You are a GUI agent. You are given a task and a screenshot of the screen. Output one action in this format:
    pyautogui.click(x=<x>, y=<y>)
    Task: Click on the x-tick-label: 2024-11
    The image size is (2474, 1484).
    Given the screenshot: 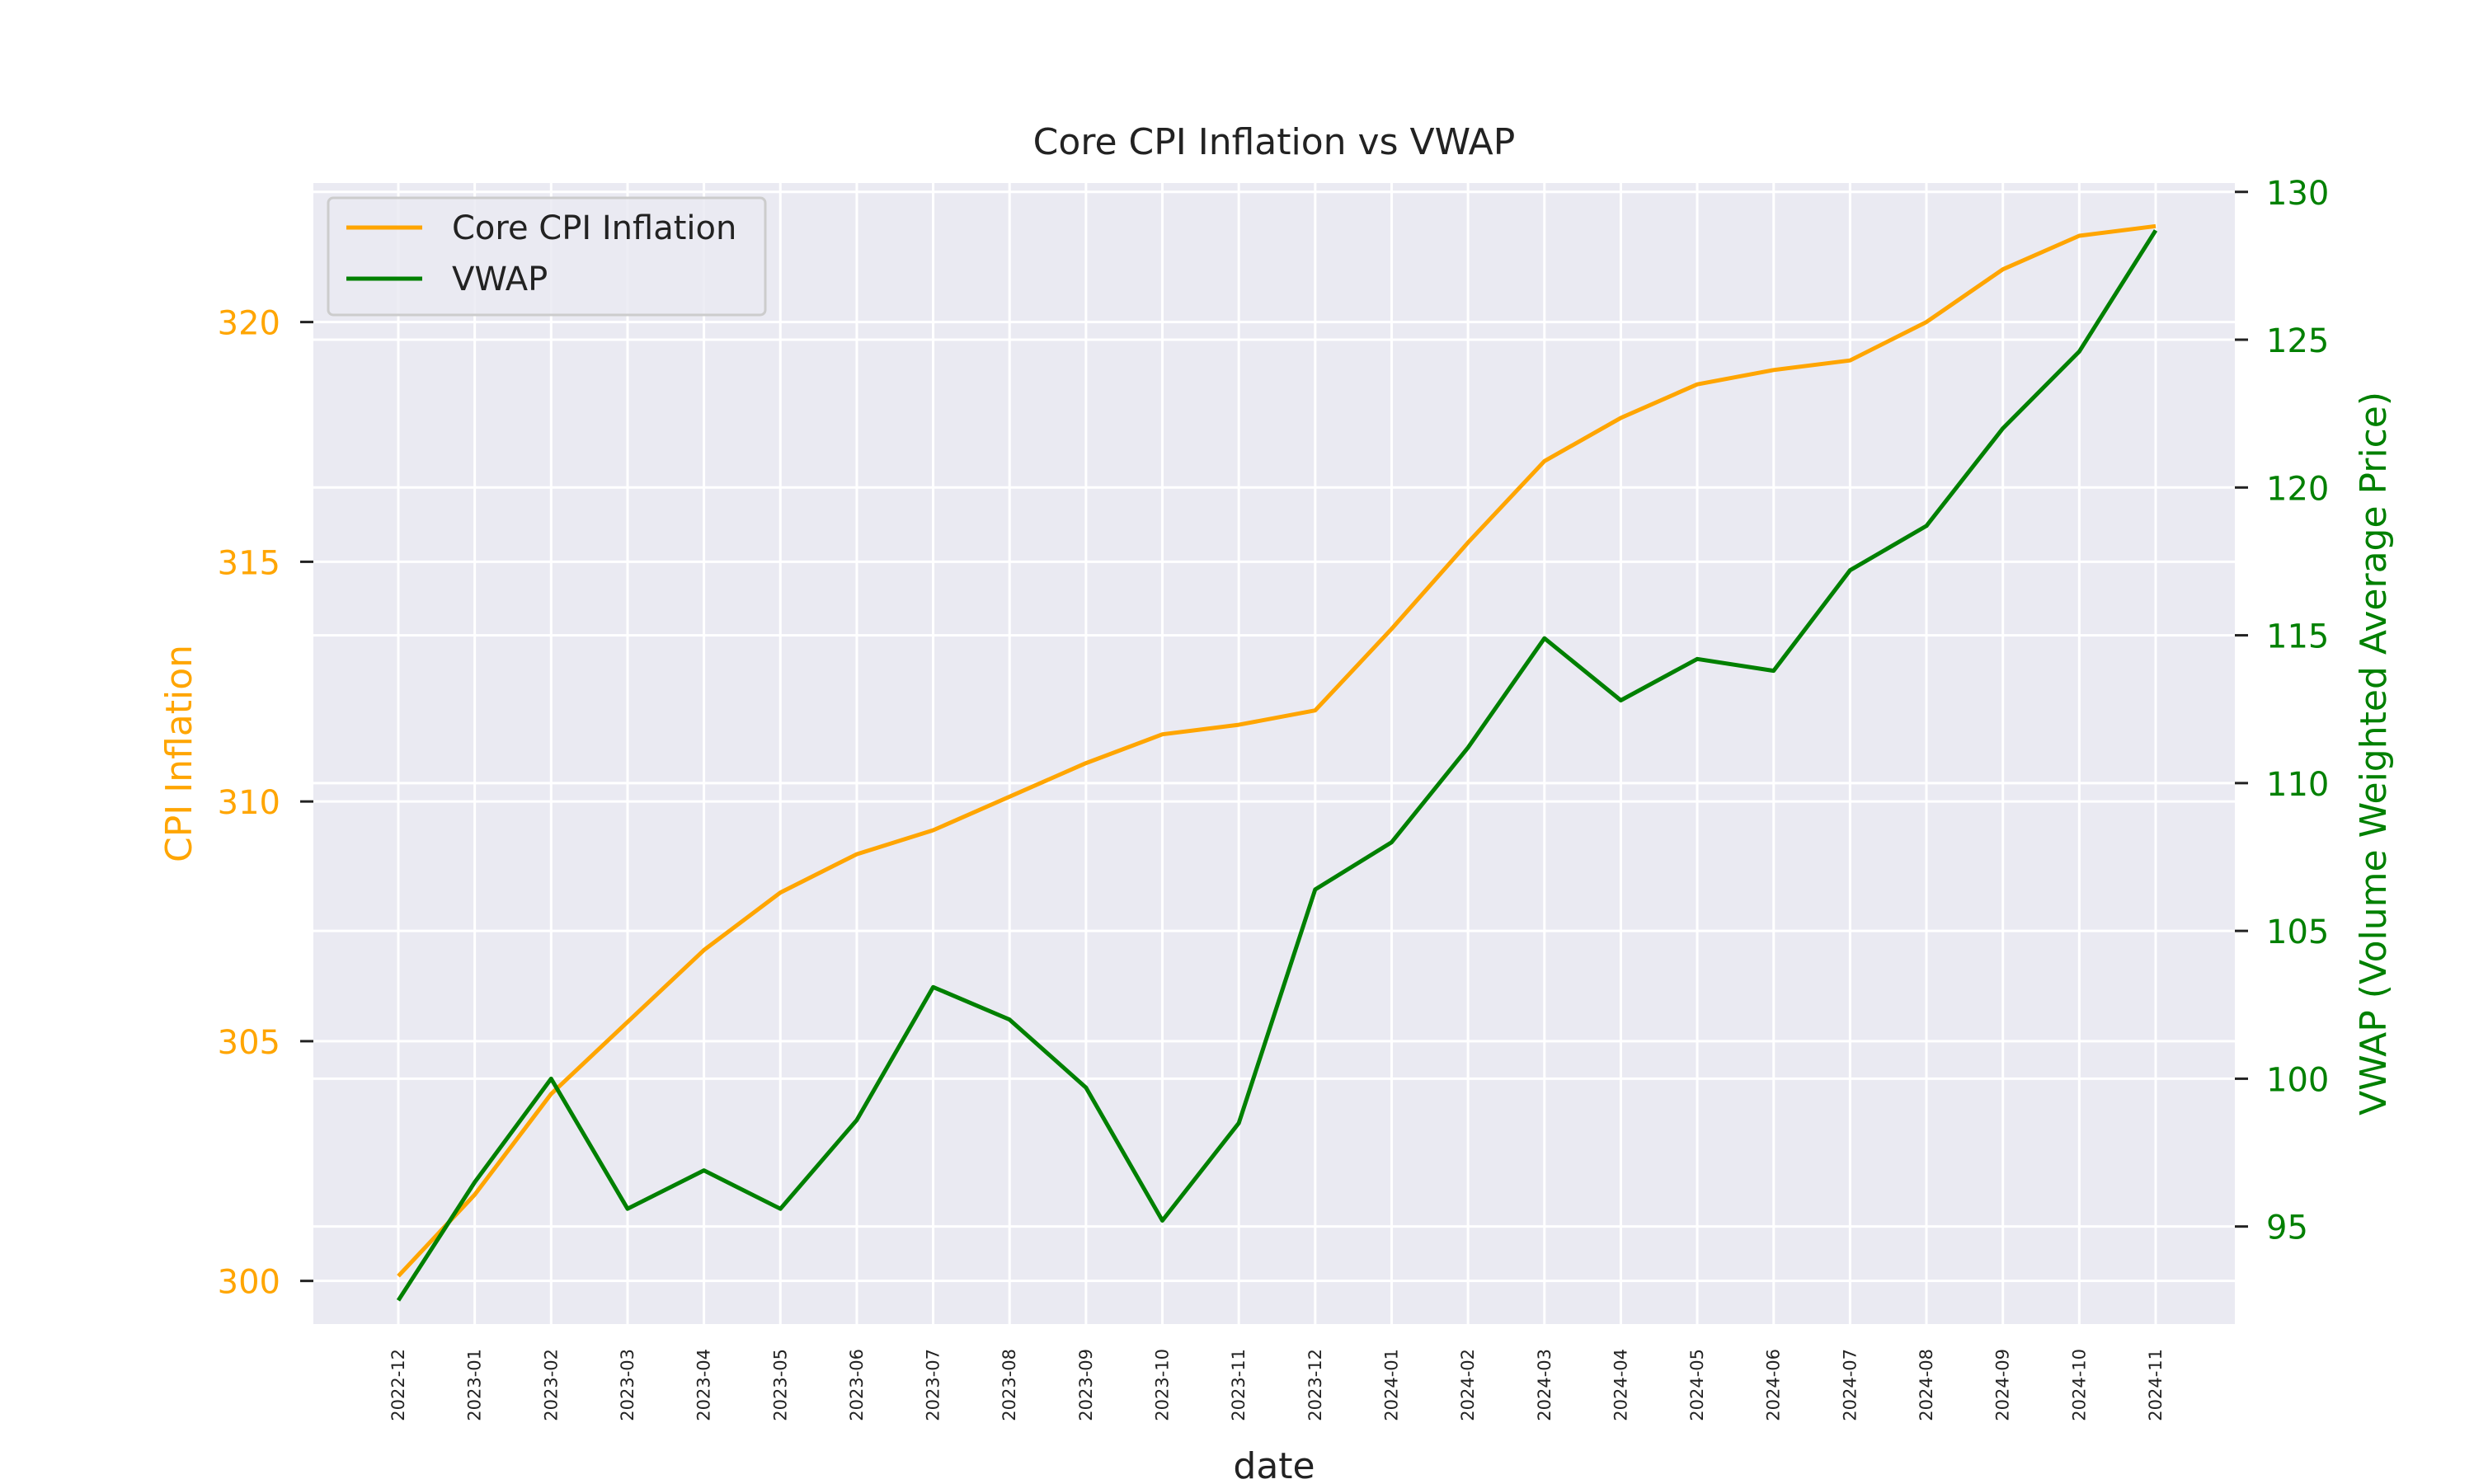 What is the action you would take?
    pyautogui.click(x=2156, y=1385)
    